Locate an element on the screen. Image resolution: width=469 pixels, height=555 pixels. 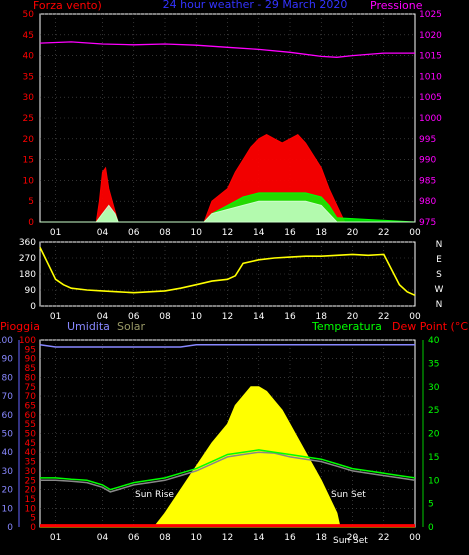
humidity-ytick-2: 20 is located at coordinates (8, 491).